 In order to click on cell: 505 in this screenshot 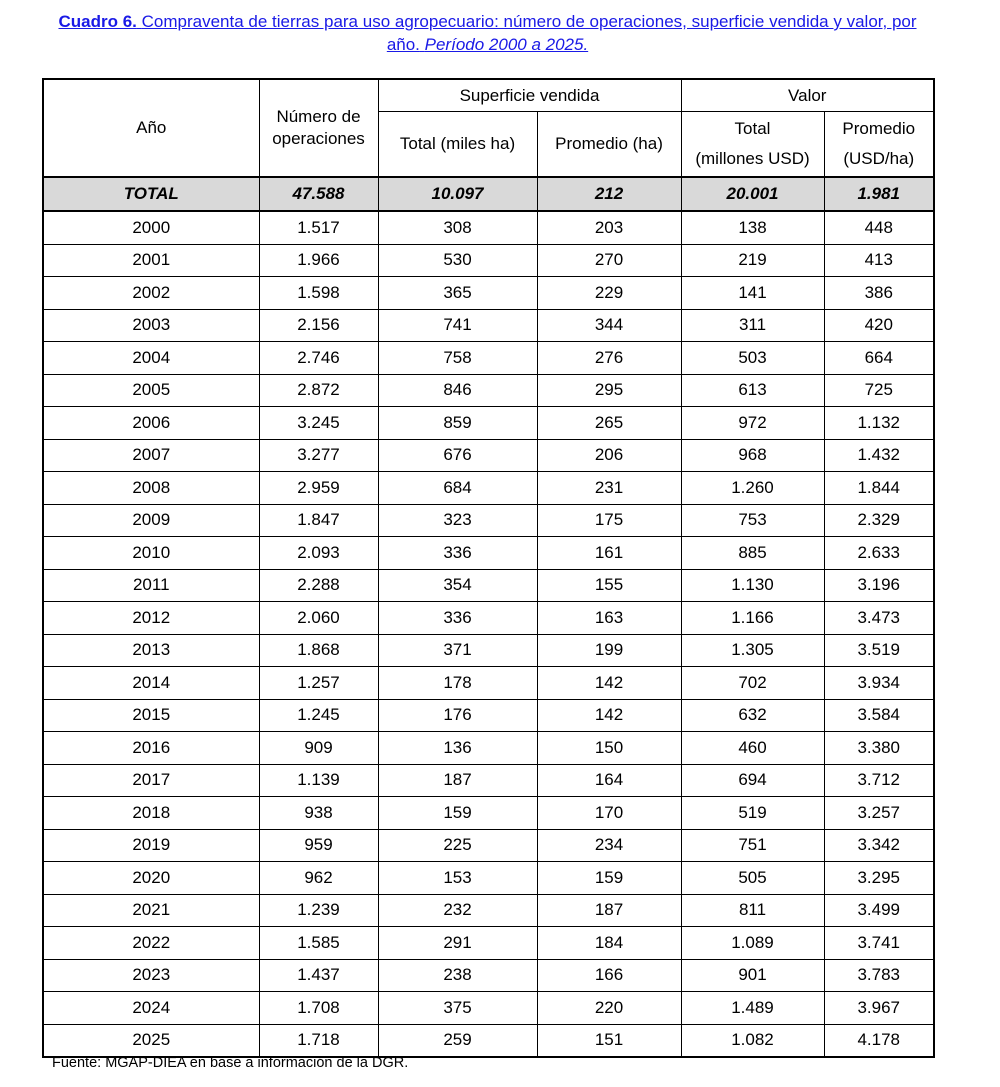, I will do `click(752, 878)`.